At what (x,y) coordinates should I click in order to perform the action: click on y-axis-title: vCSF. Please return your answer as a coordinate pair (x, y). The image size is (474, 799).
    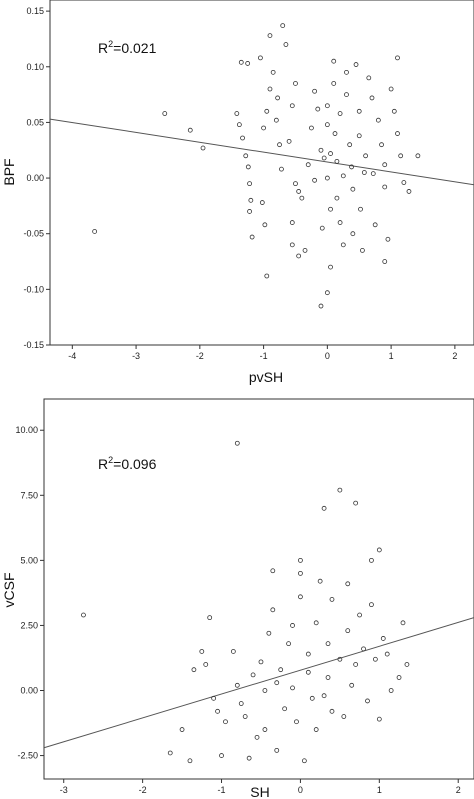
    Looking at the image, I should click on (9, 590).